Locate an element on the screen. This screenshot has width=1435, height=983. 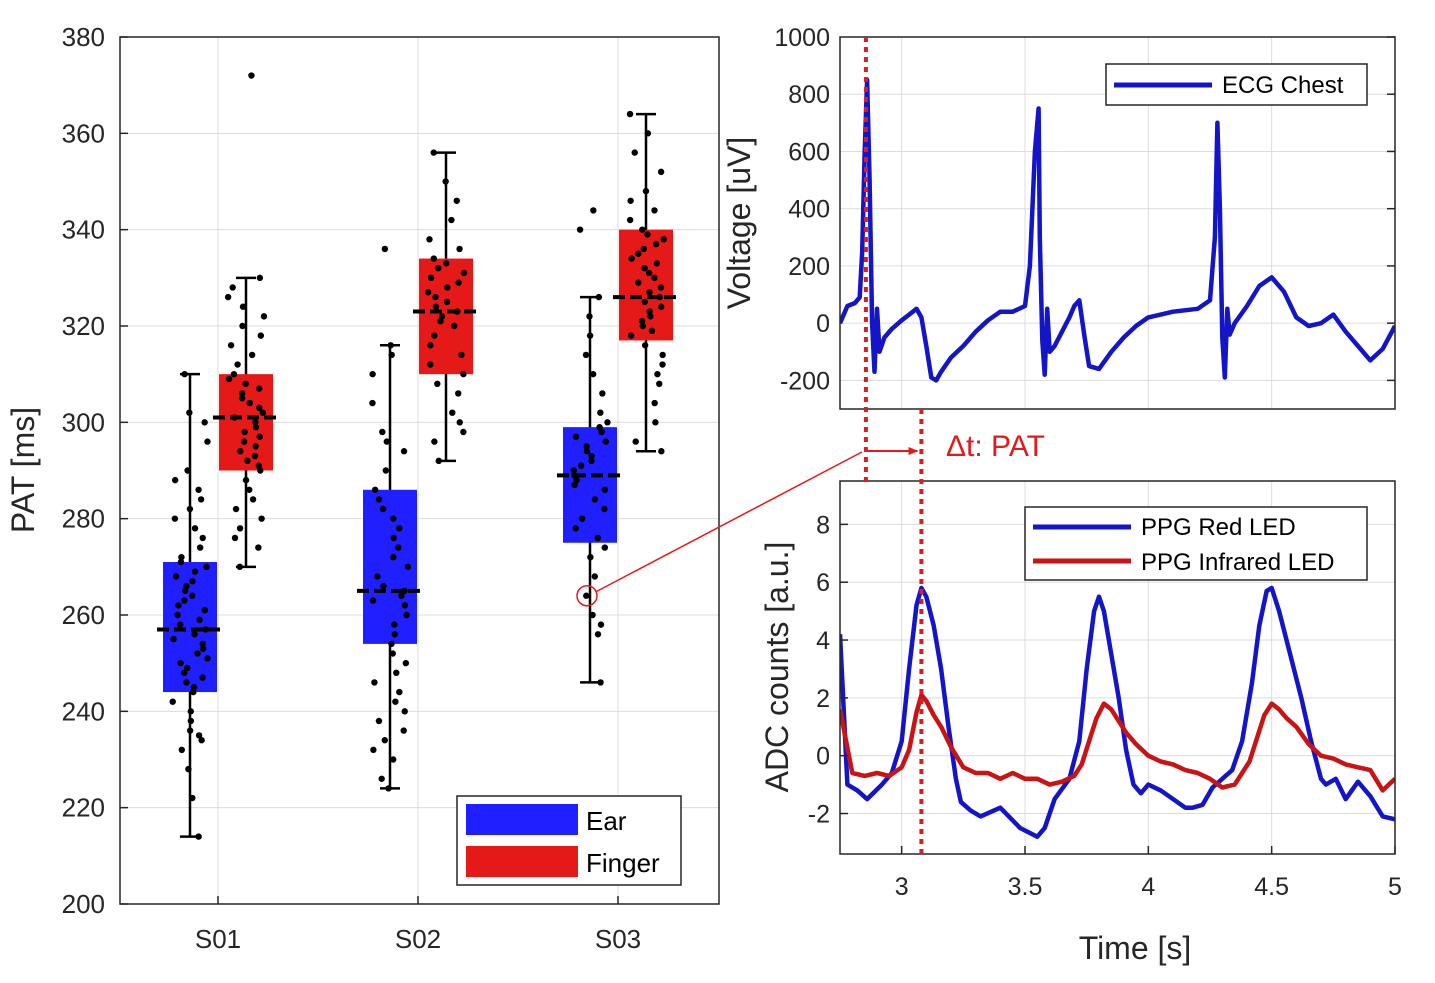
y-tick-label: 380 is located at coordinates (83, 37).